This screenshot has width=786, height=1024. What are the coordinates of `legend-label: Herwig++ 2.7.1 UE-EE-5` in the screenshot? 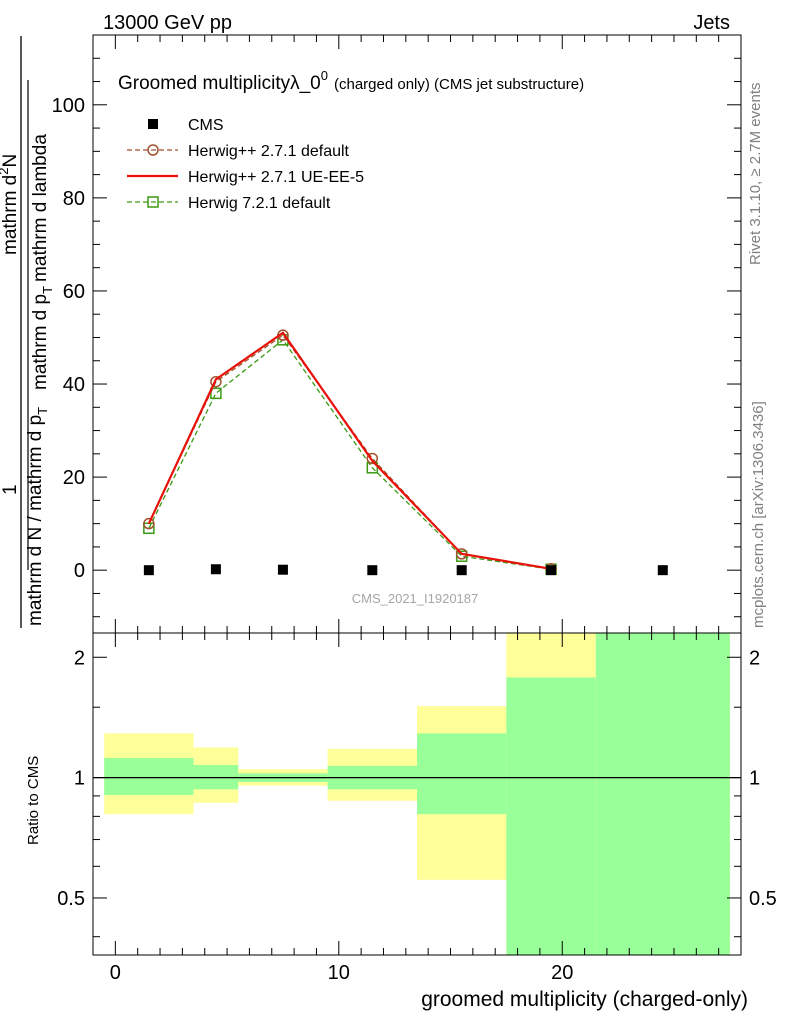 It's located at (276, 177).